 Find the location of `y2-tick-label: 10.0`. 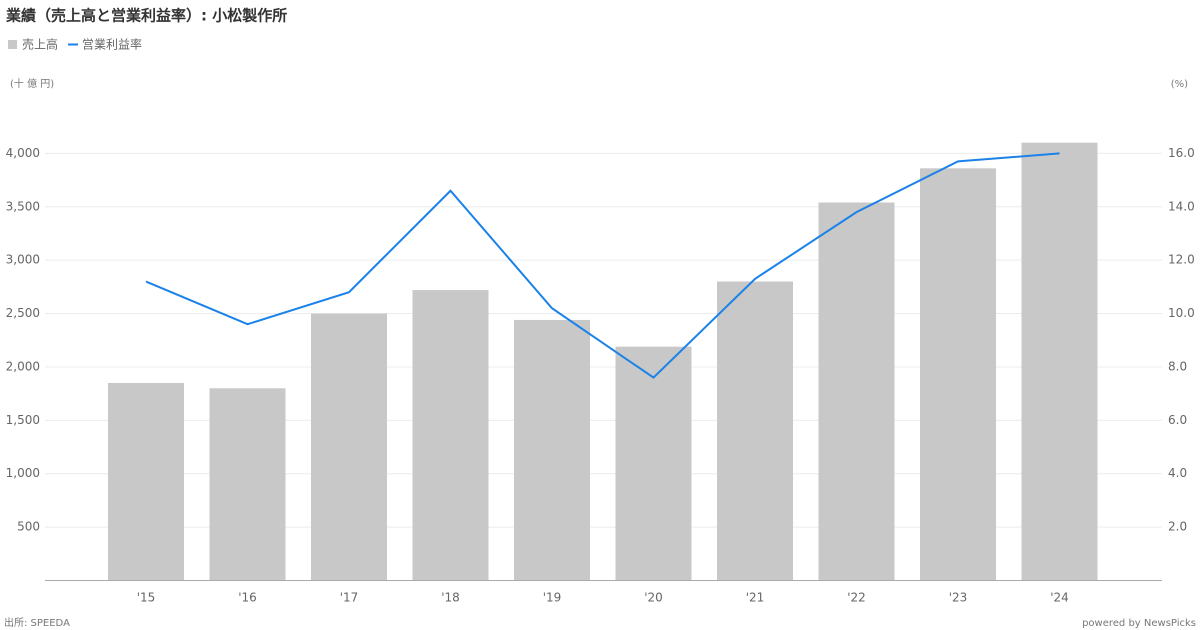

y2-tick-label: 10.0 is located at coordinates (1181, 313).